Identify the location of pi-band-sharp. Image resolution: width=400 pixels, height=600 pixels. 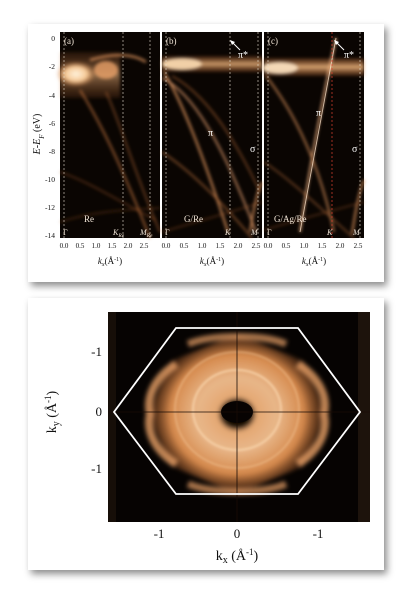
(318, 135).